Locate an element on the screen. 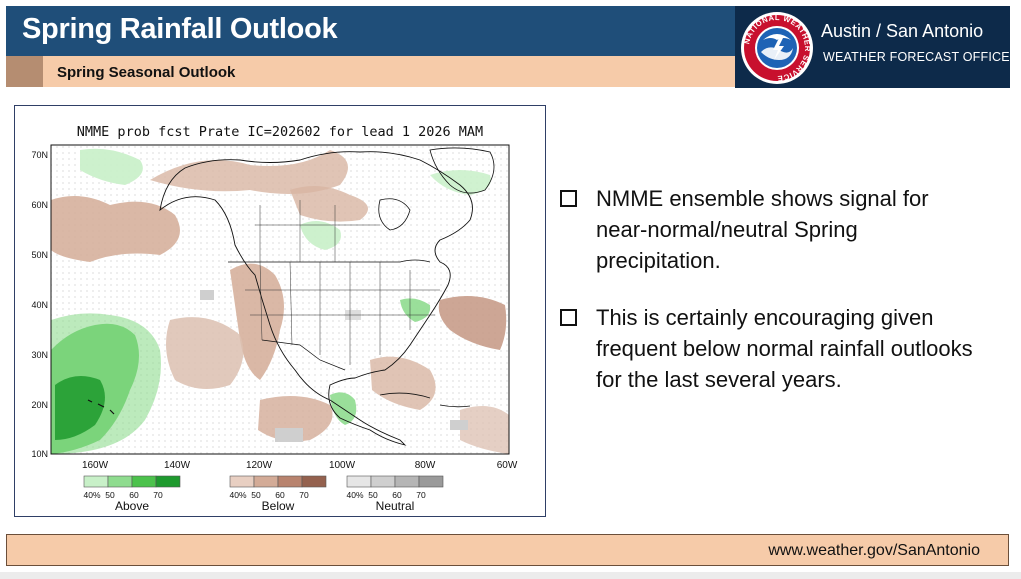 The image size is (1021, 579). lat-label: 20N is located at coordinates (39, 405).